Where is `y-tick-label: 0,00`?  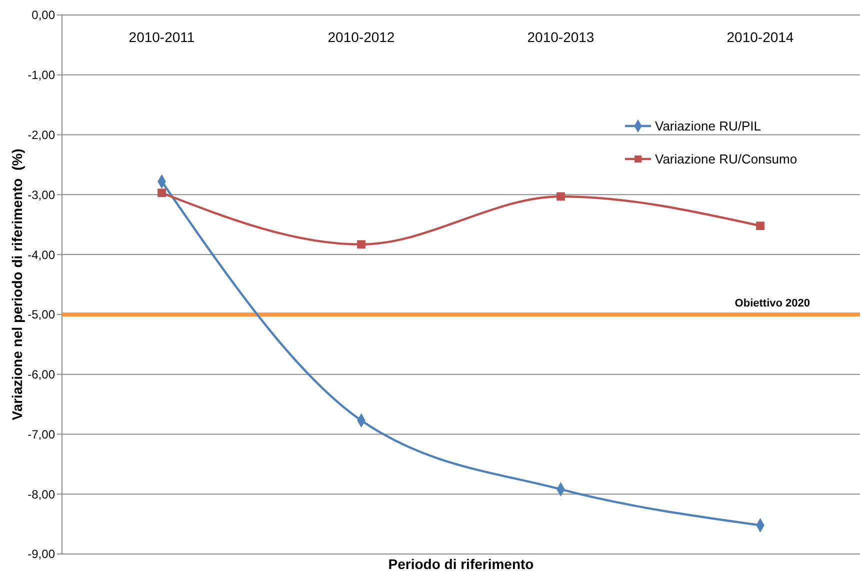 y-tick-label: 0,00 is located at coordinates (44, 15).